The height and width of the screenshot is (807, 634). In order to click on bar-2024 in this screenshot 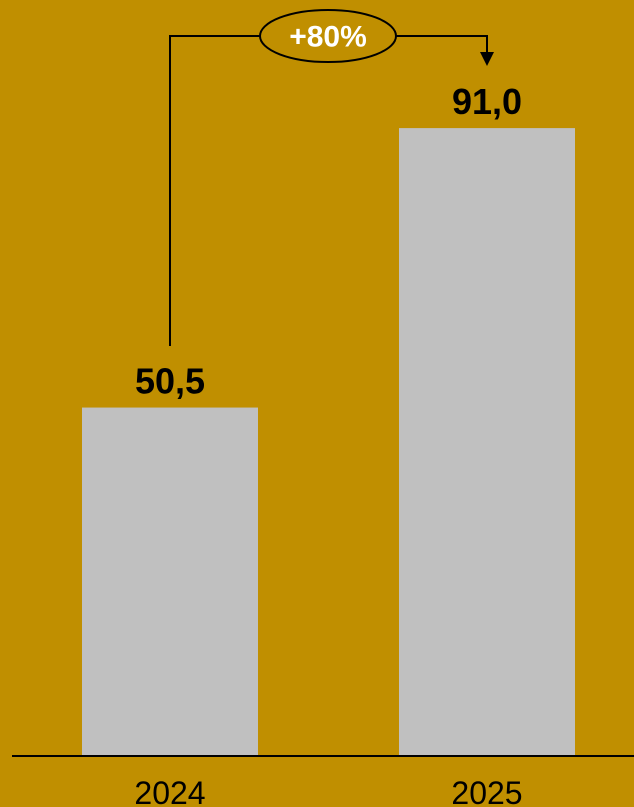, I will do `click(170, 581)`.